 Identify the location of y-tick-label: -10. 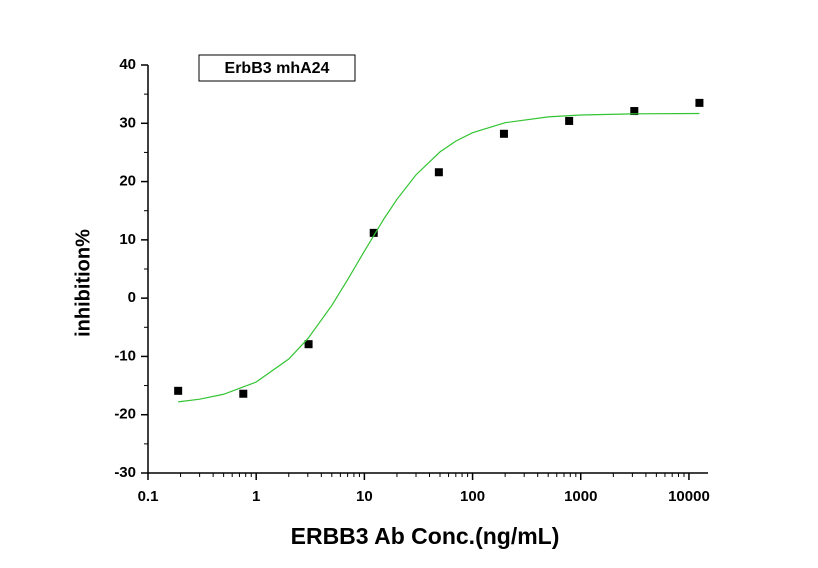
(125, 355).